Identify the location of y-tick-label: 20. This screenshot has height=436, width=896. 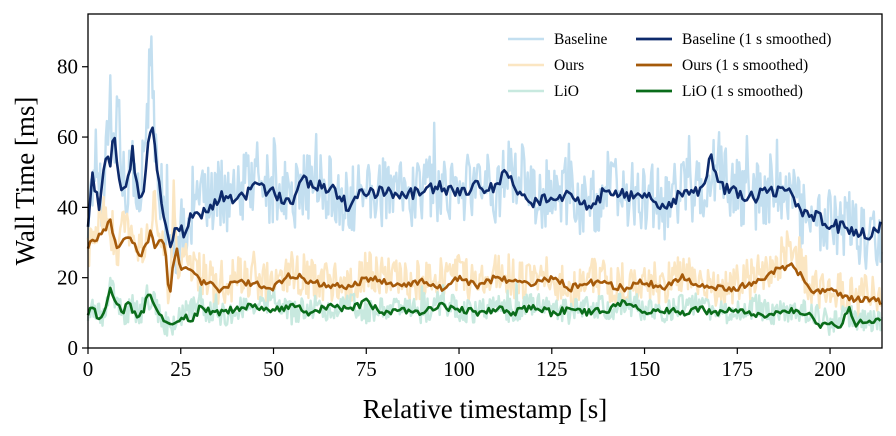
(67, 278).